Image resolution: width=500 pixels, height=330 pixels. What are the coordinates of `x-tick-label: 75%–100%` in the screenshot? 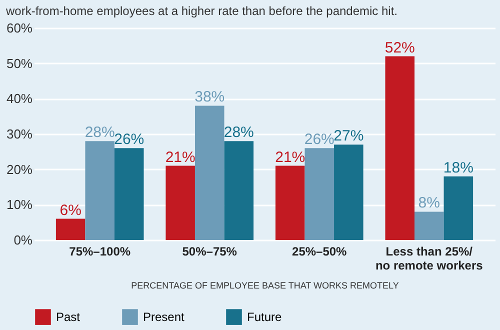 It's located at (100, 251).